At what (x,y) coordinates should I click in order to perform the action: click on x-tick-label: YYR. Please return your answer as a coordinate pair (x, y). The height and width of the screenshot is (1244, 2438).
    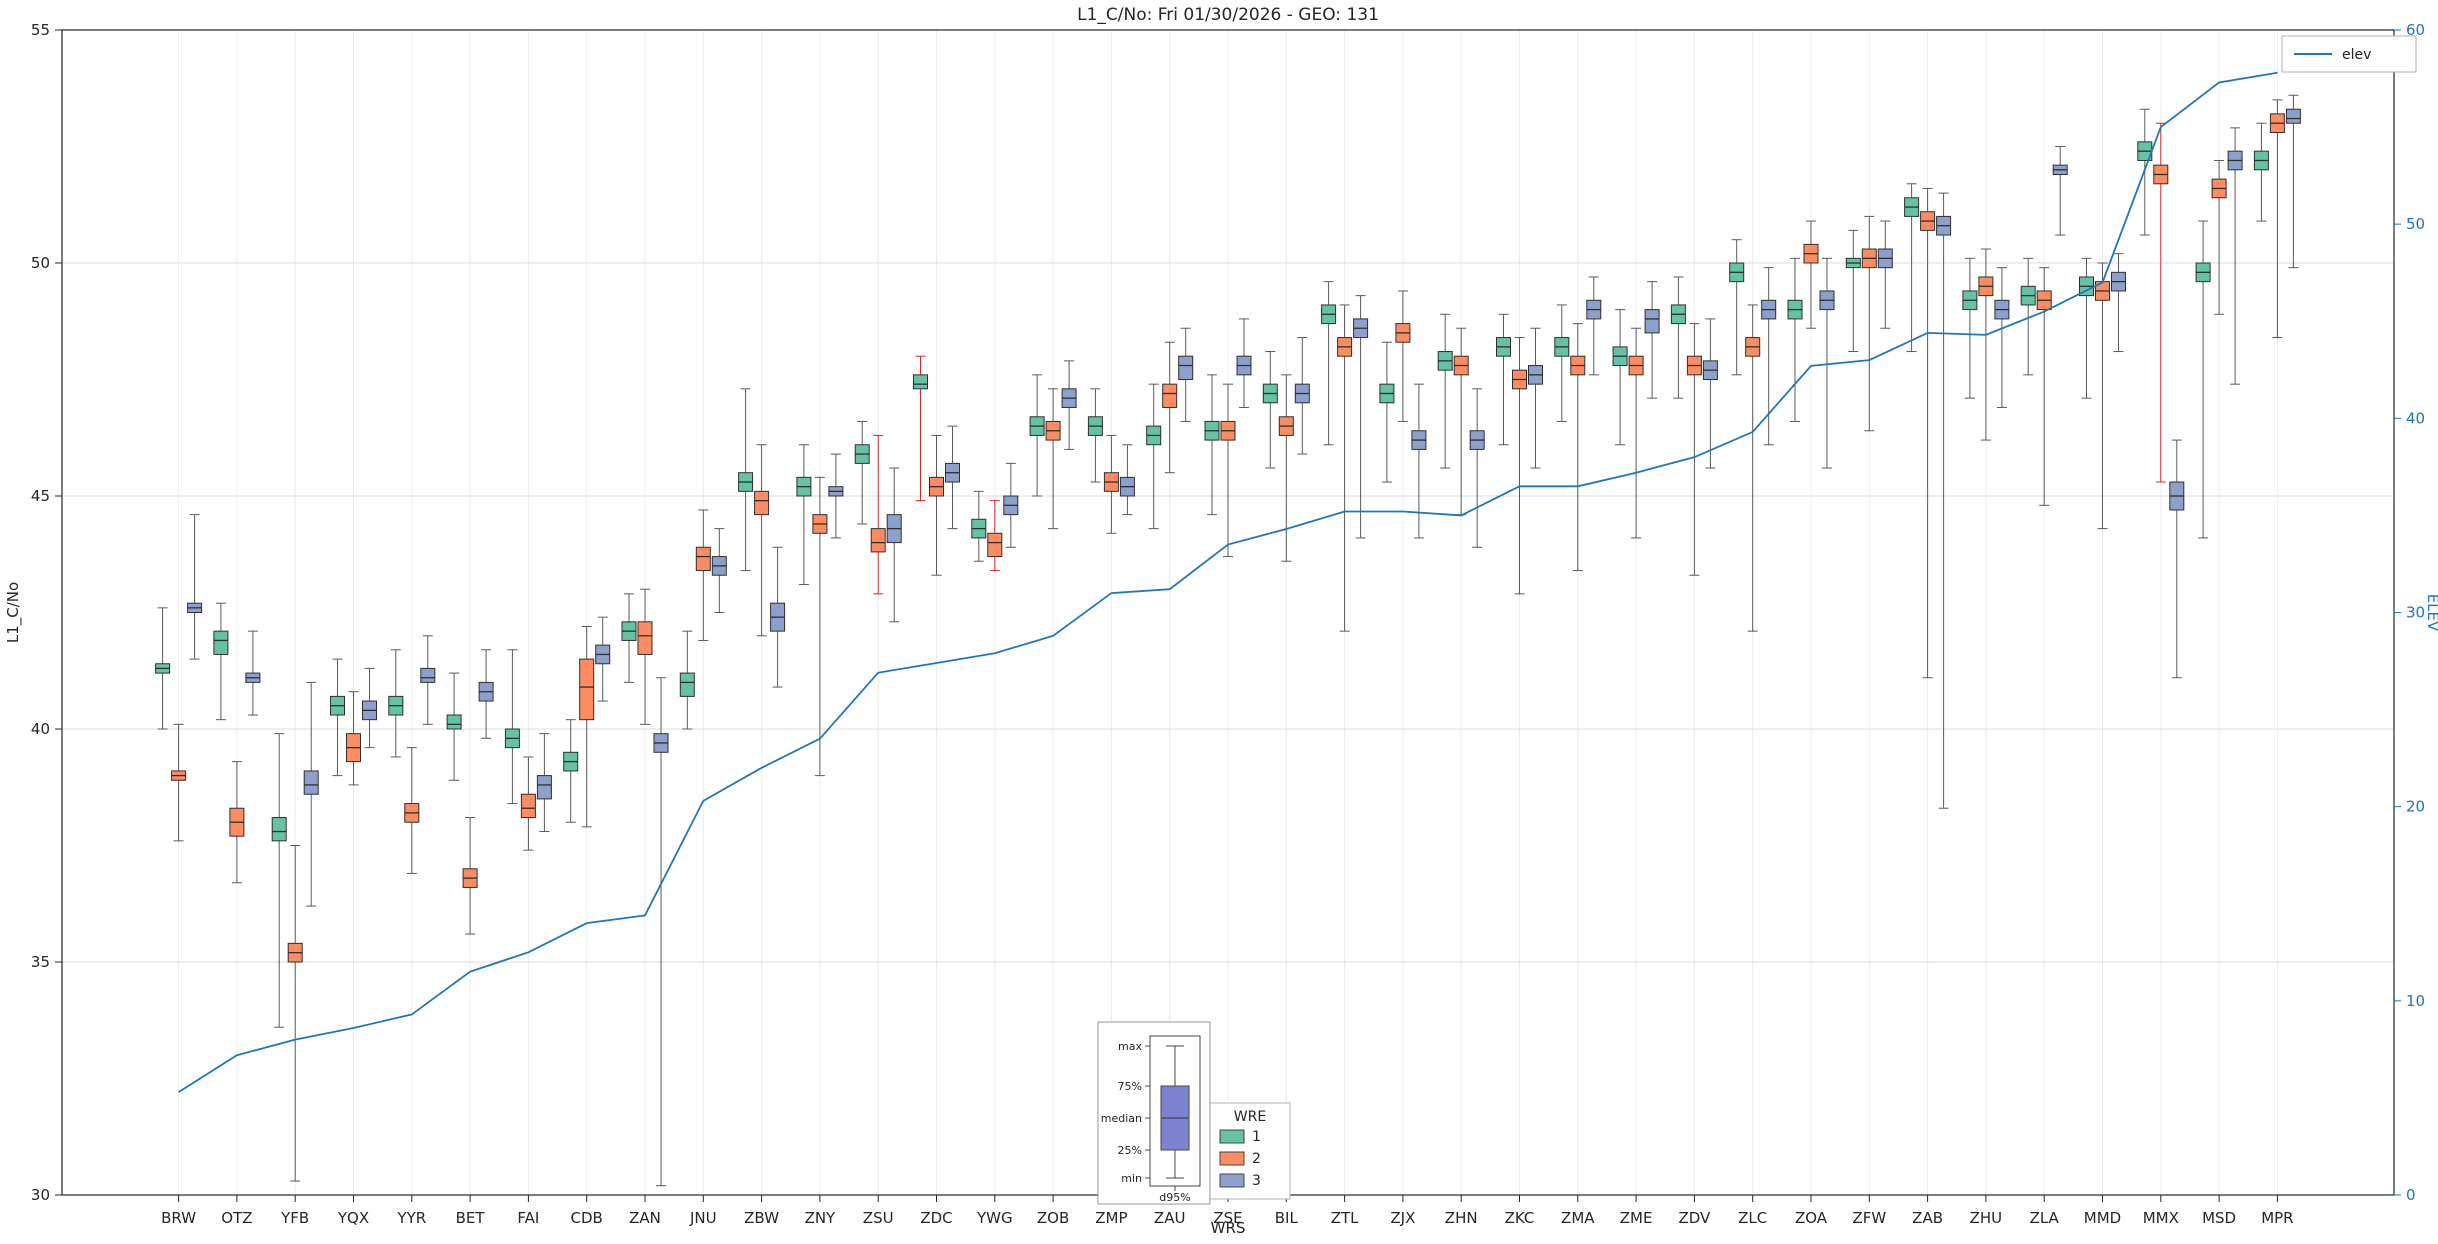
    Looking at the image, I should click on (411, 1218).